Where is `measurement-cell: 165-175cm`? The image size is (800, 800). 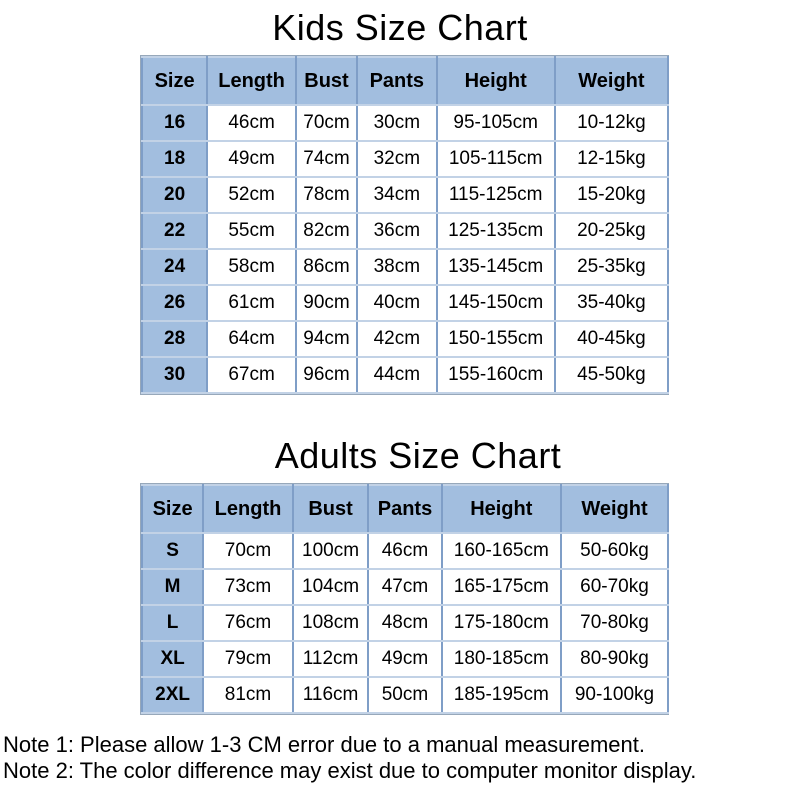
measurement-cell: 165-175cm is located at coordinates (501, 587).